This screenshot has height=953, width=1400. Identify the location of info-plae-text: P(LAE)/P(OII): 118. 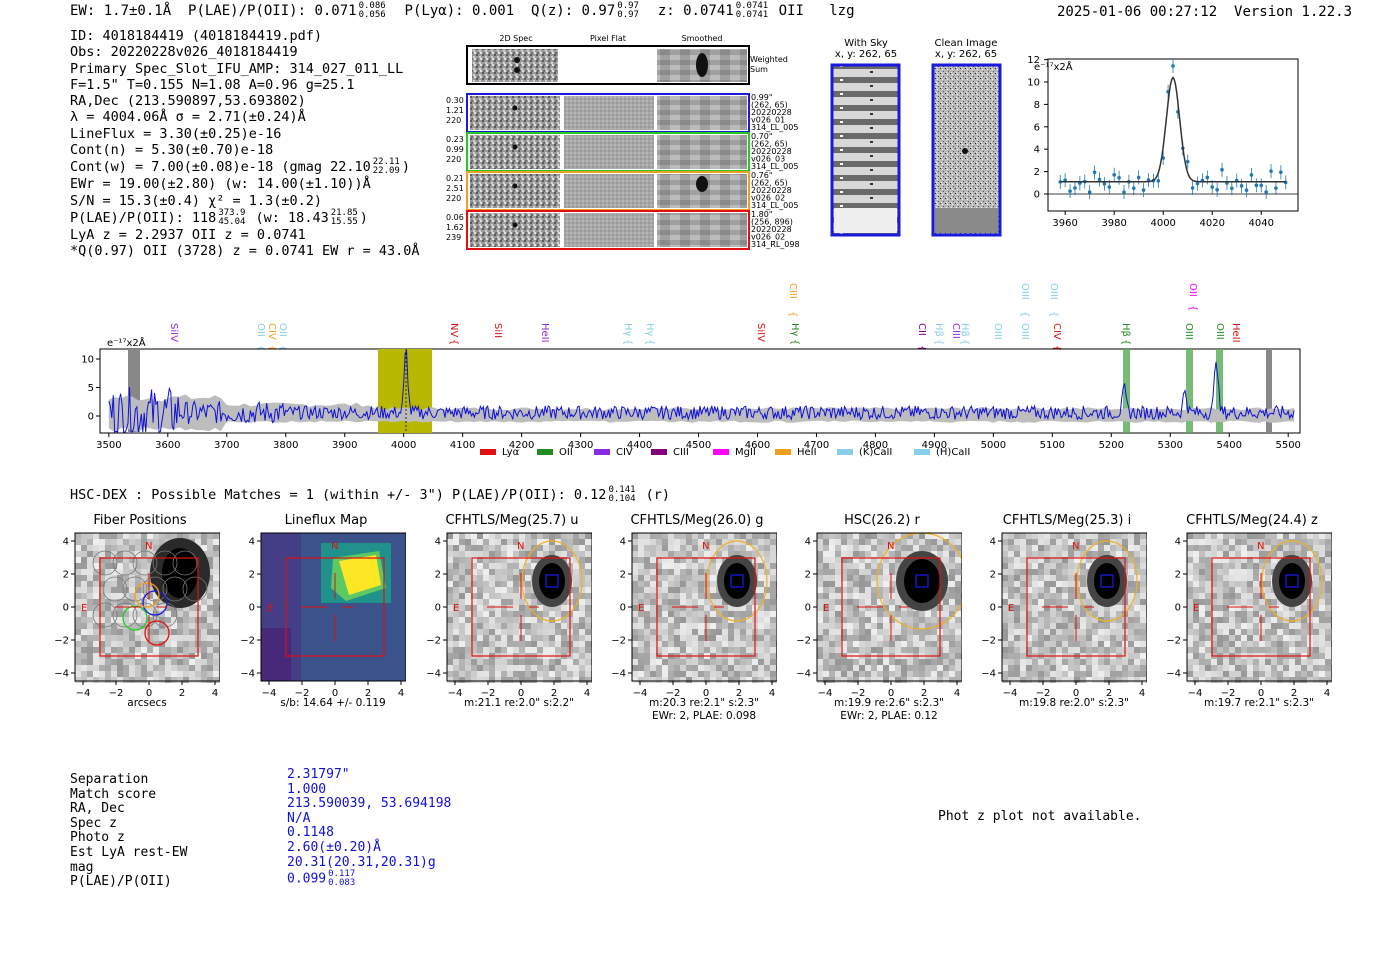
(143, 217).